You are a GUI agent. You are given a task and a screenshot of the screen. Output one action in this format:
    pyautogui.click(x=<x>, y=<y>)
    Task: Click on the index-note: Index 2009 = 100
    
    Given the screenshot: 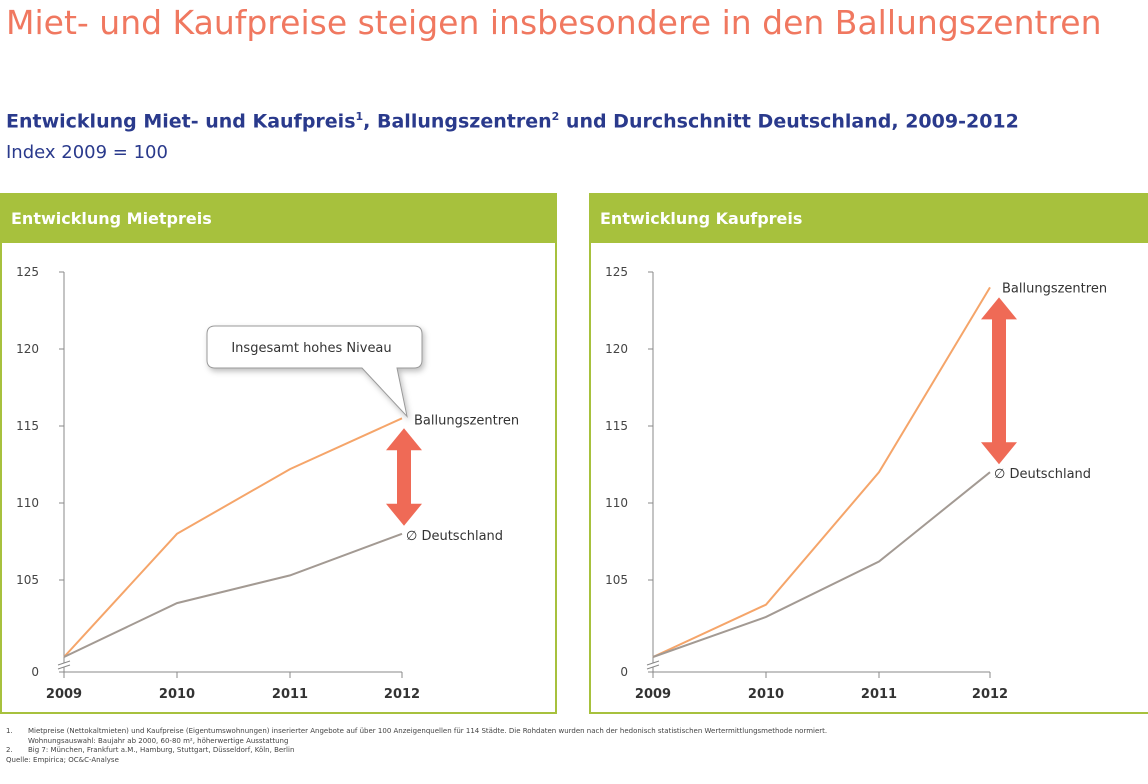 What is the action you would take?
    pyautogui.click(x=87, y=152)
    